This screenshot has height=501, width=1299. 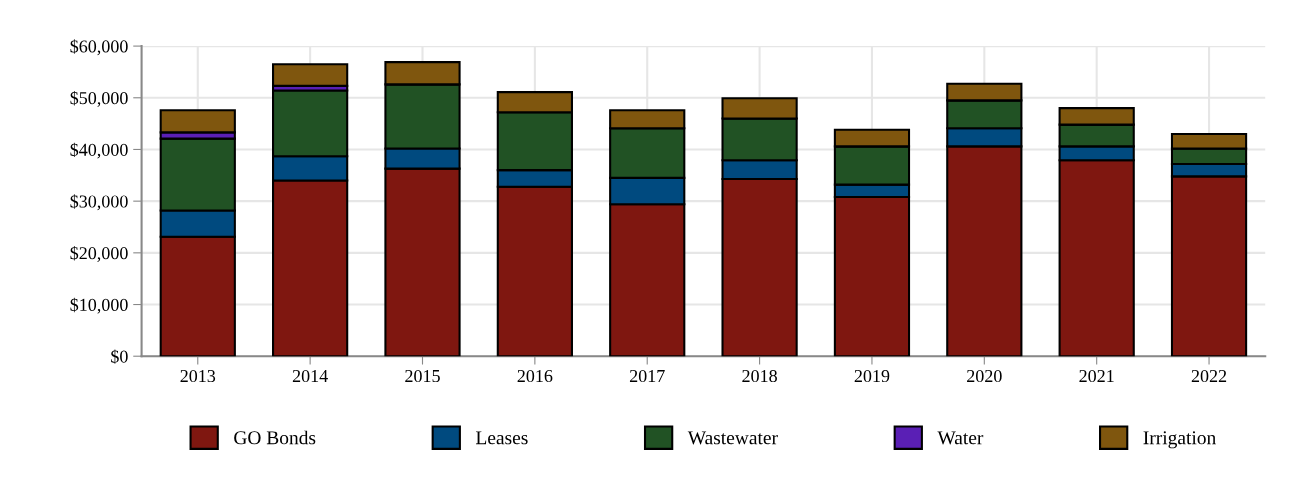 What do you see at coordinates (99, 47) in the screenshot?
I see `y-tick-label: $60,000` at bounding box center [99, 47].